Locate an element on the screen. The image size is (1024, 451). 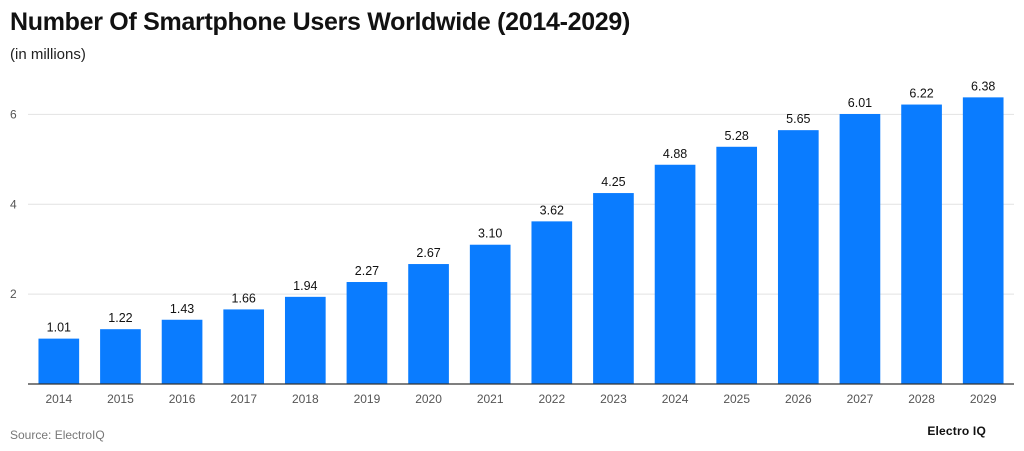
data-label: 6.38 is located at coordinates (983, 86).